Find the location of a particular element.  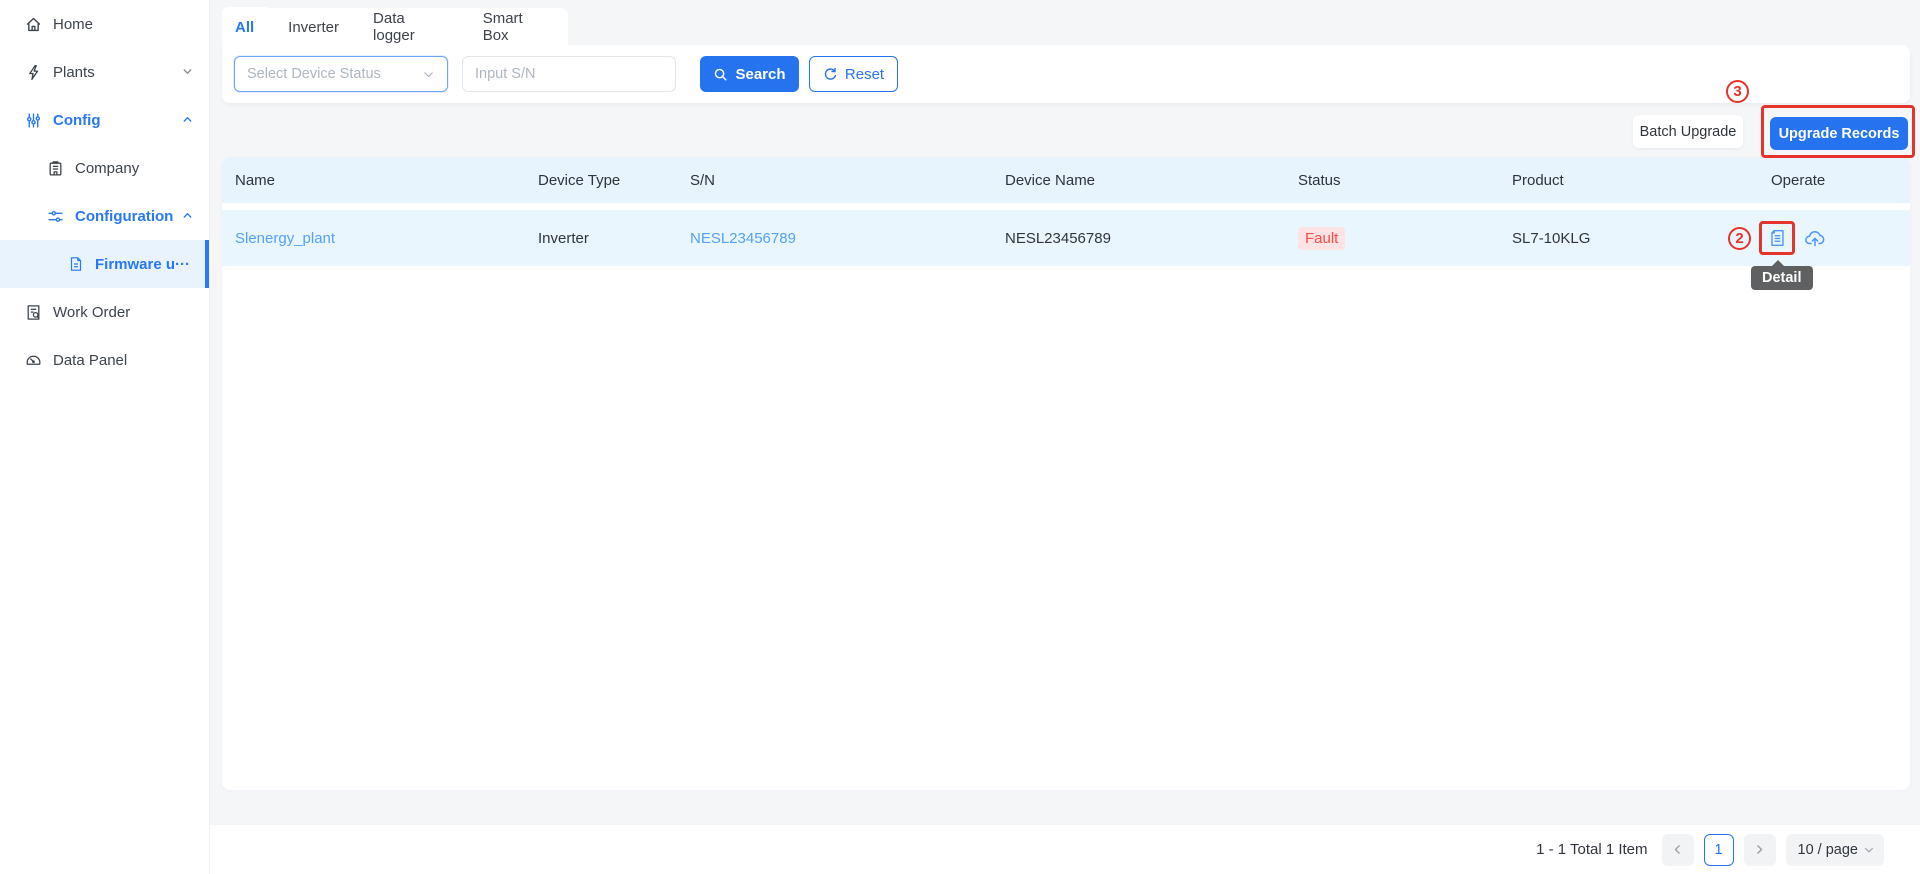

config-icon is located at coordinates (33, 120).